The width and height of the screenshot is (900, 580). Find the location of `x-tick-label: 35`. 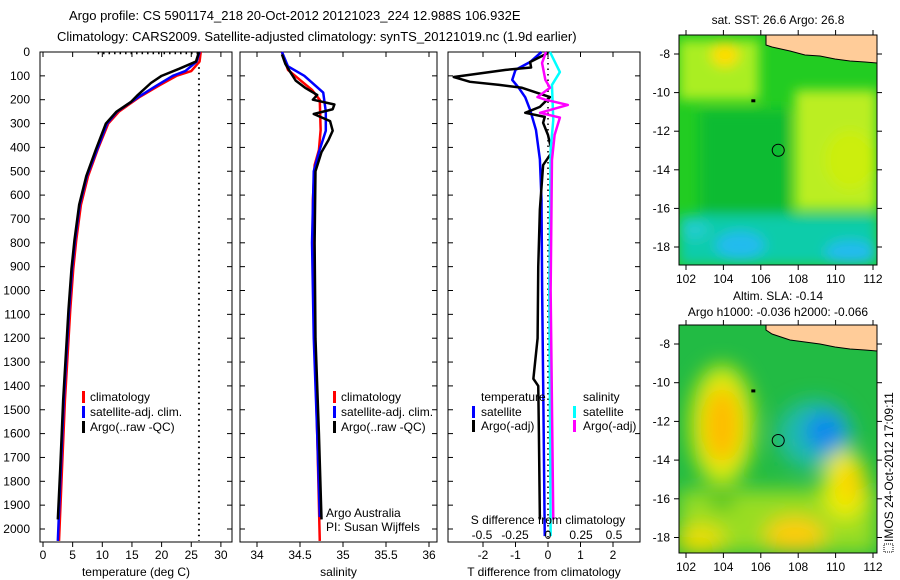

x-tick-label: 35 is located at coordinates (343, 555).